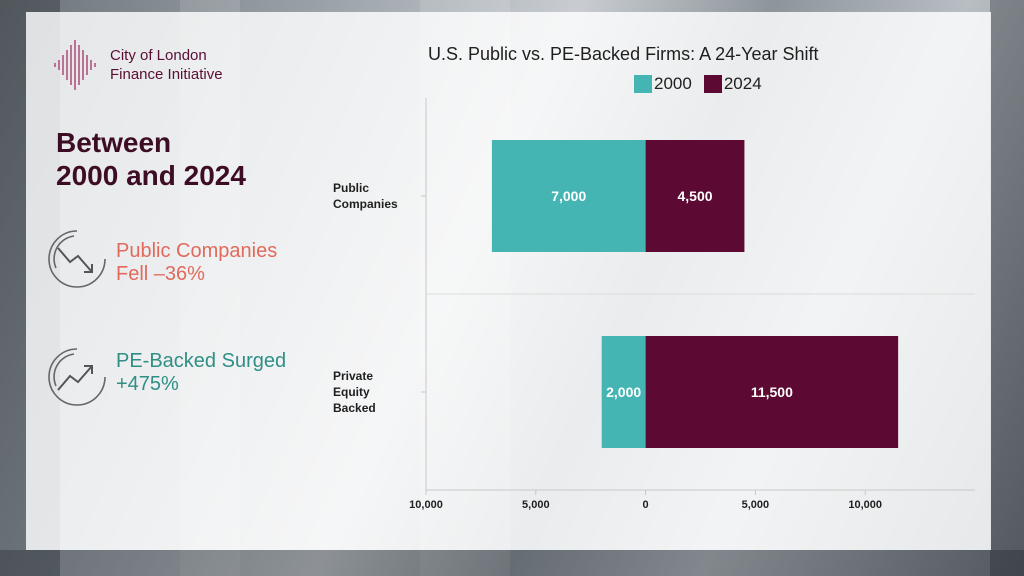 This screenshot has width=1024, height=576. Describe the element at coordinates (158, 55) in the screenshot. I see `brand-line-1: City of London` at that location.